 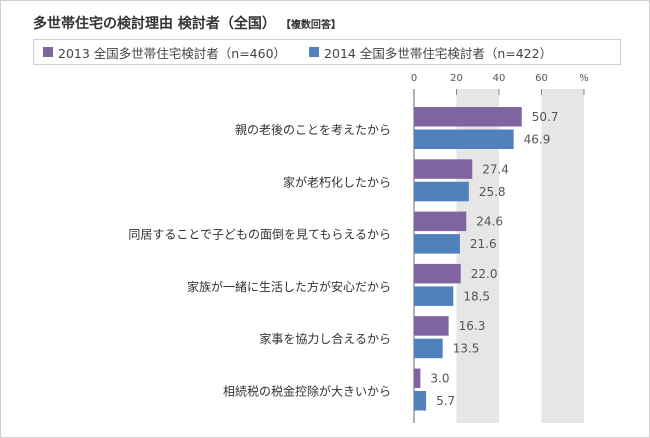 I want to click on data-label: 21.6, so click(x=483, y=244).